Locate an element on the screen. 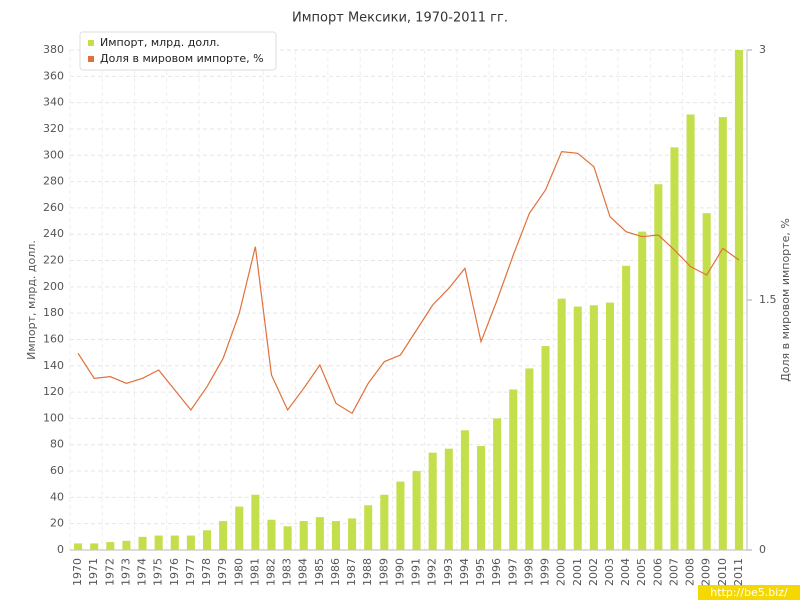  x-tick-label: 2004 is located at coordinates (625, 572).